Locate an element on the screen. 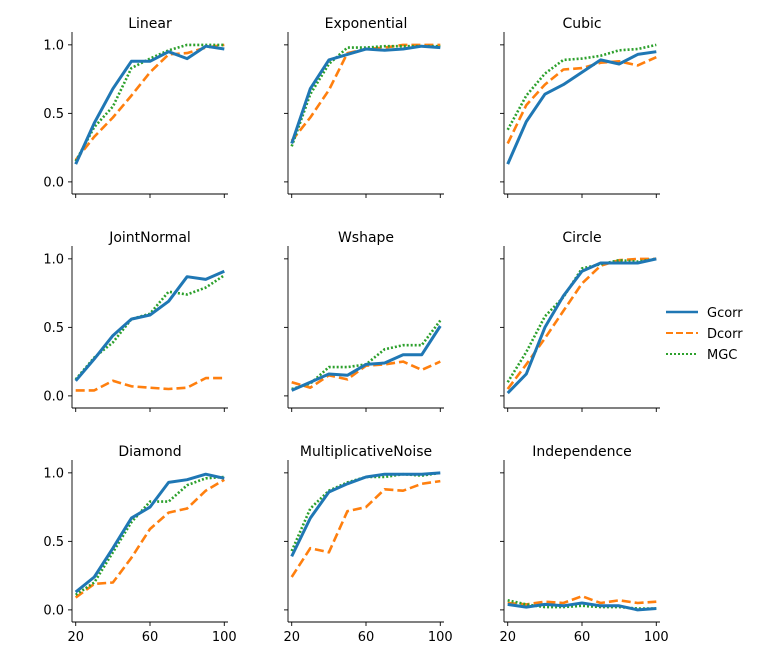 The image size is (760, 668). panel-title: Independence is located at coordinates (582, 452).